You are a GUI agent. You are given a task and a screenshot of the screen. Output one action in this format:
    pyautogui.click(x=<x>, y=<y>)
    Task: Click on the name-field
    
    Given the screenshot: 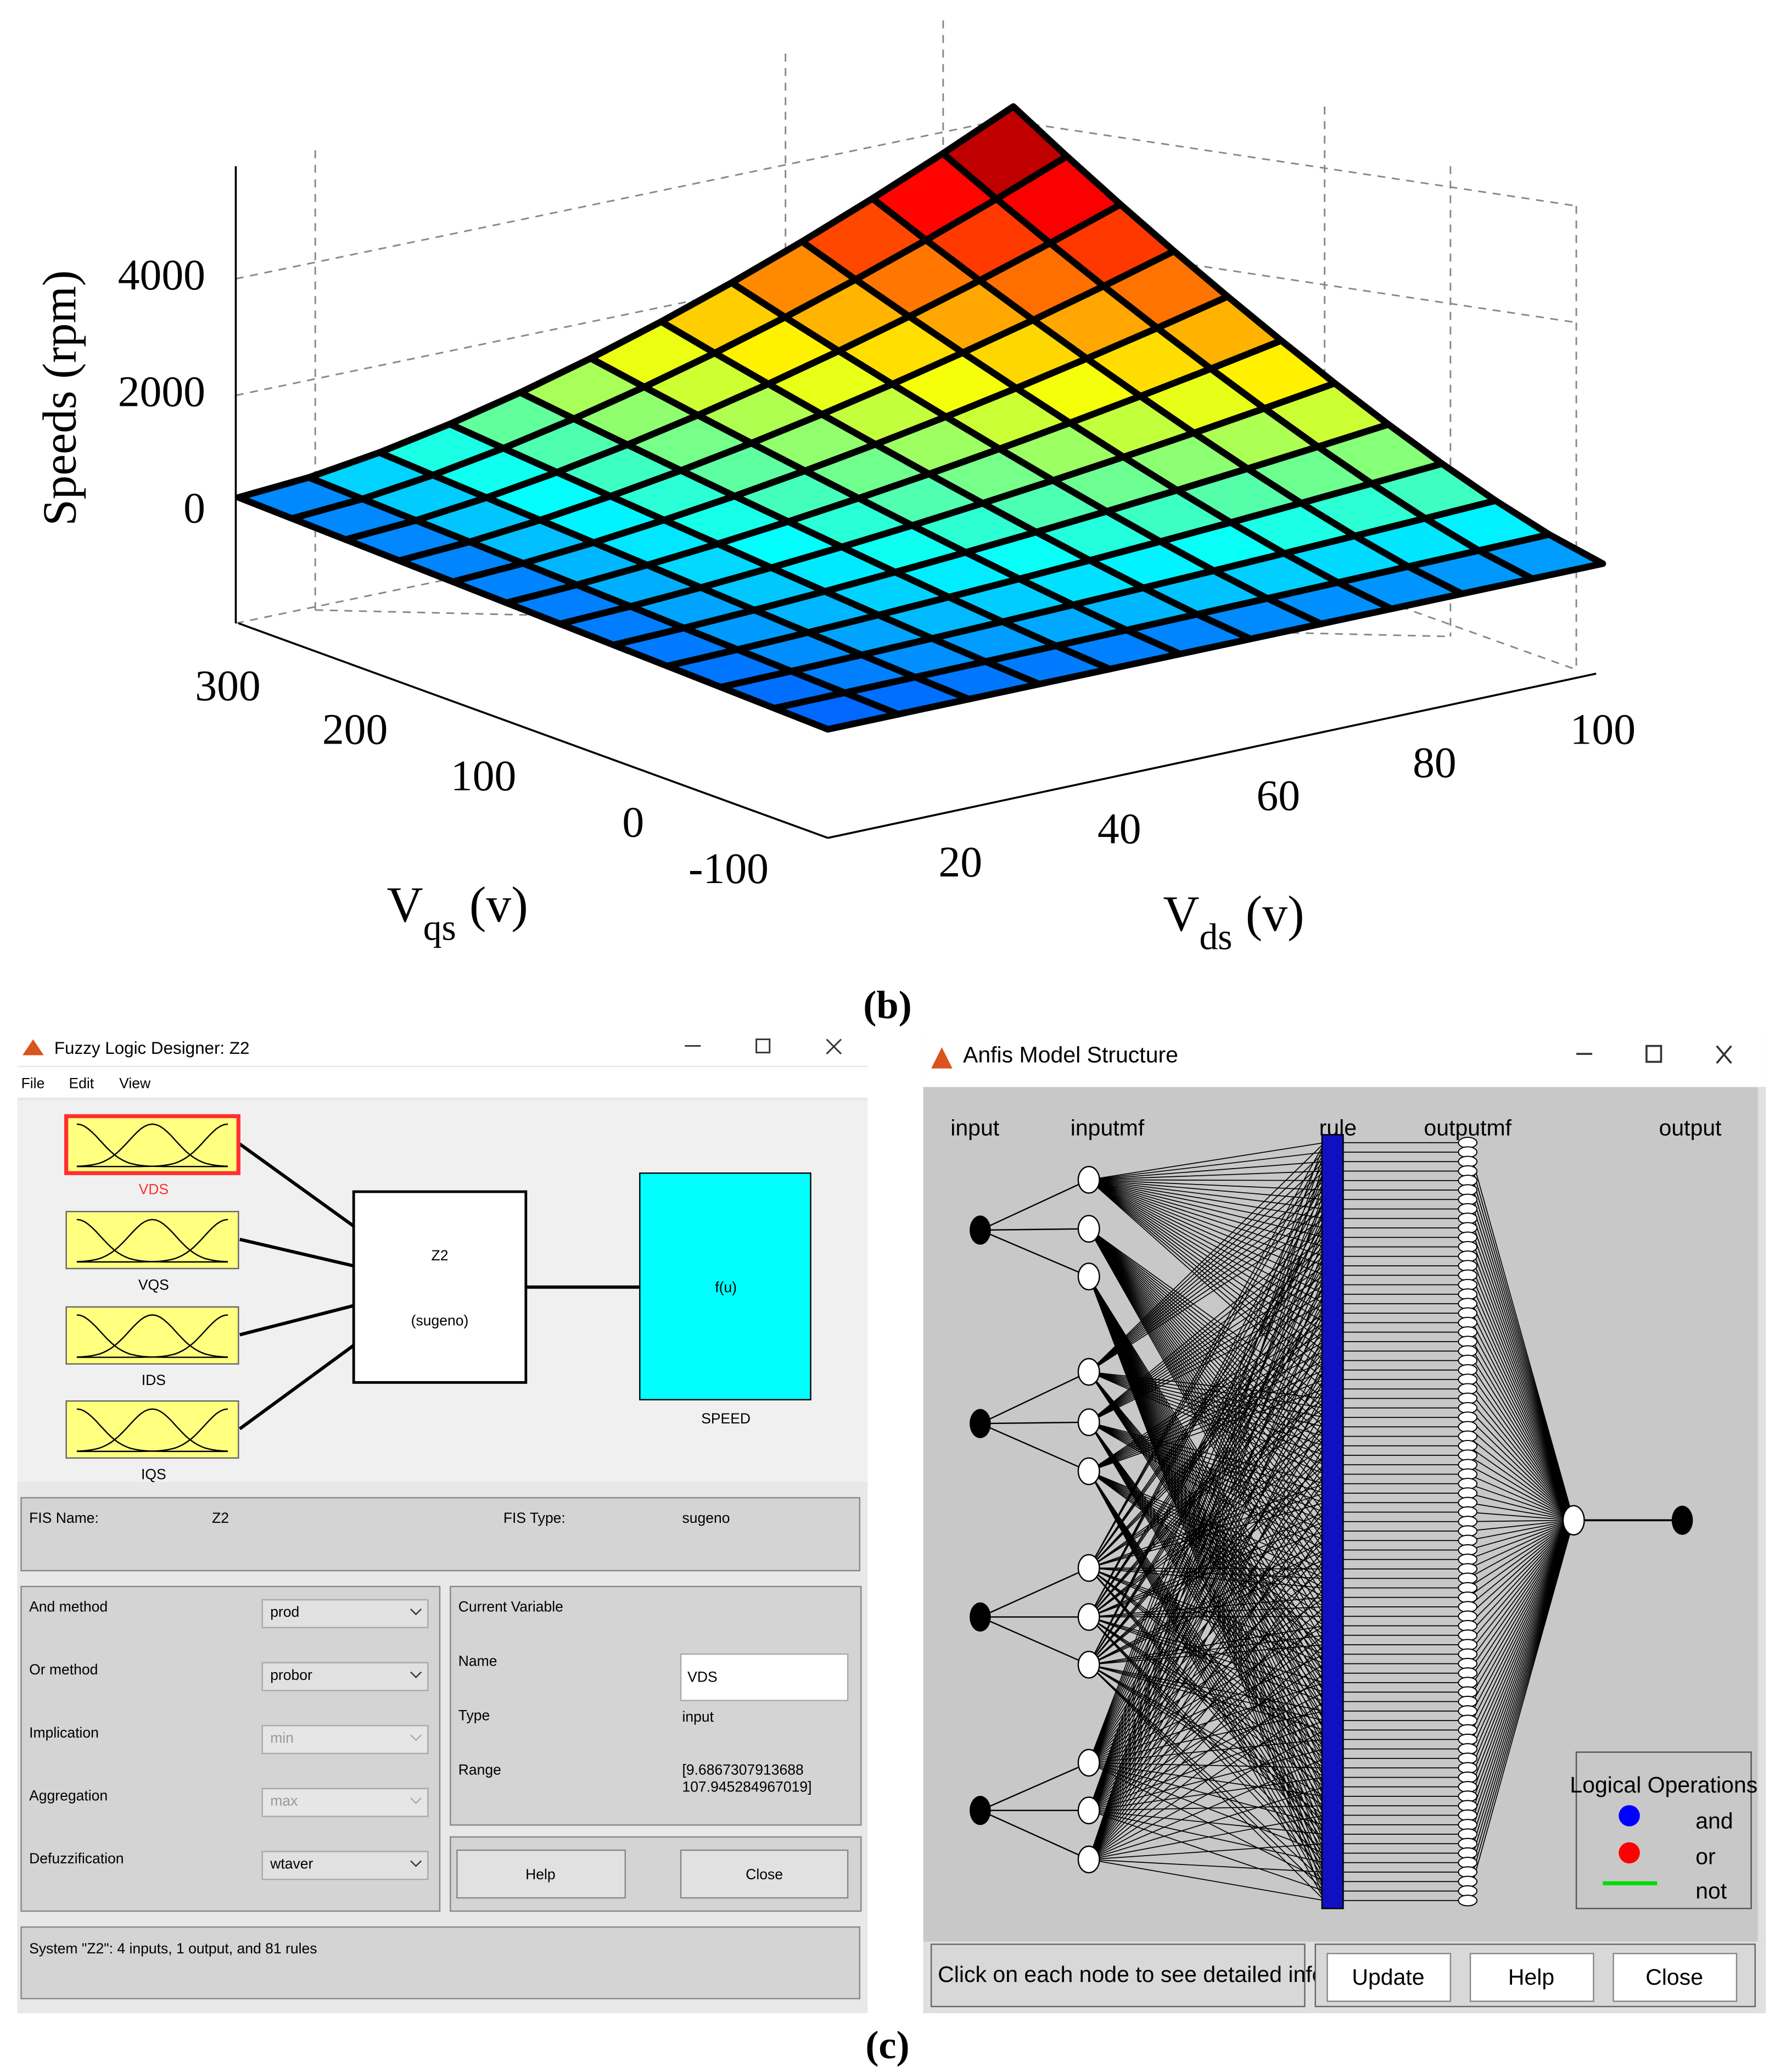 What is the action you would take?
    pyautogui.click(x=764, y=1677)
    